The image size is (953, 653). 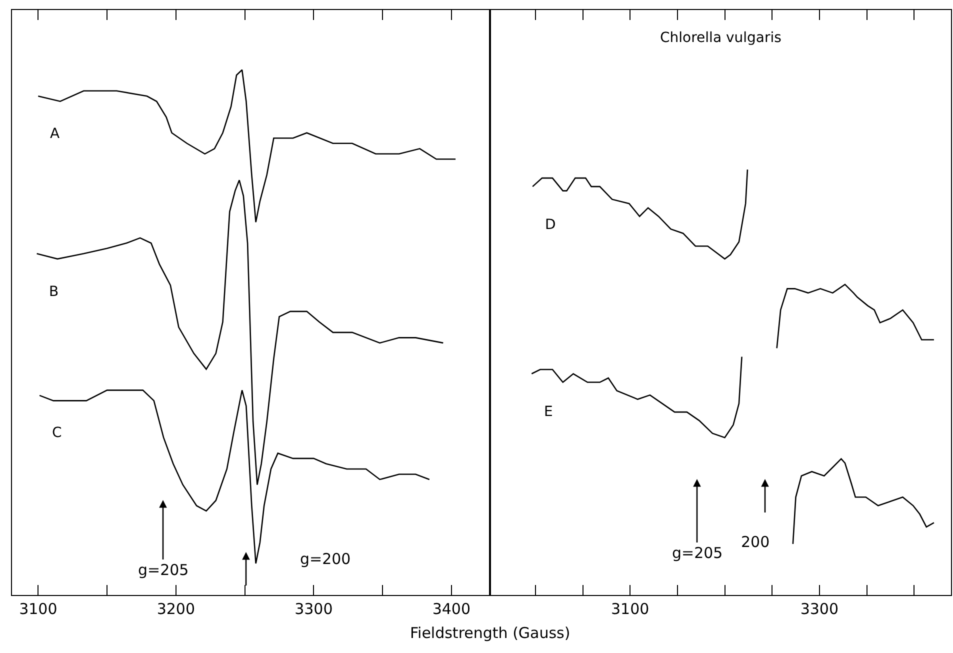 What do you see at coordinates (176, 609) in the screenshot?
I see `x-tick-label: 3200` at bounding box center [176, 609].